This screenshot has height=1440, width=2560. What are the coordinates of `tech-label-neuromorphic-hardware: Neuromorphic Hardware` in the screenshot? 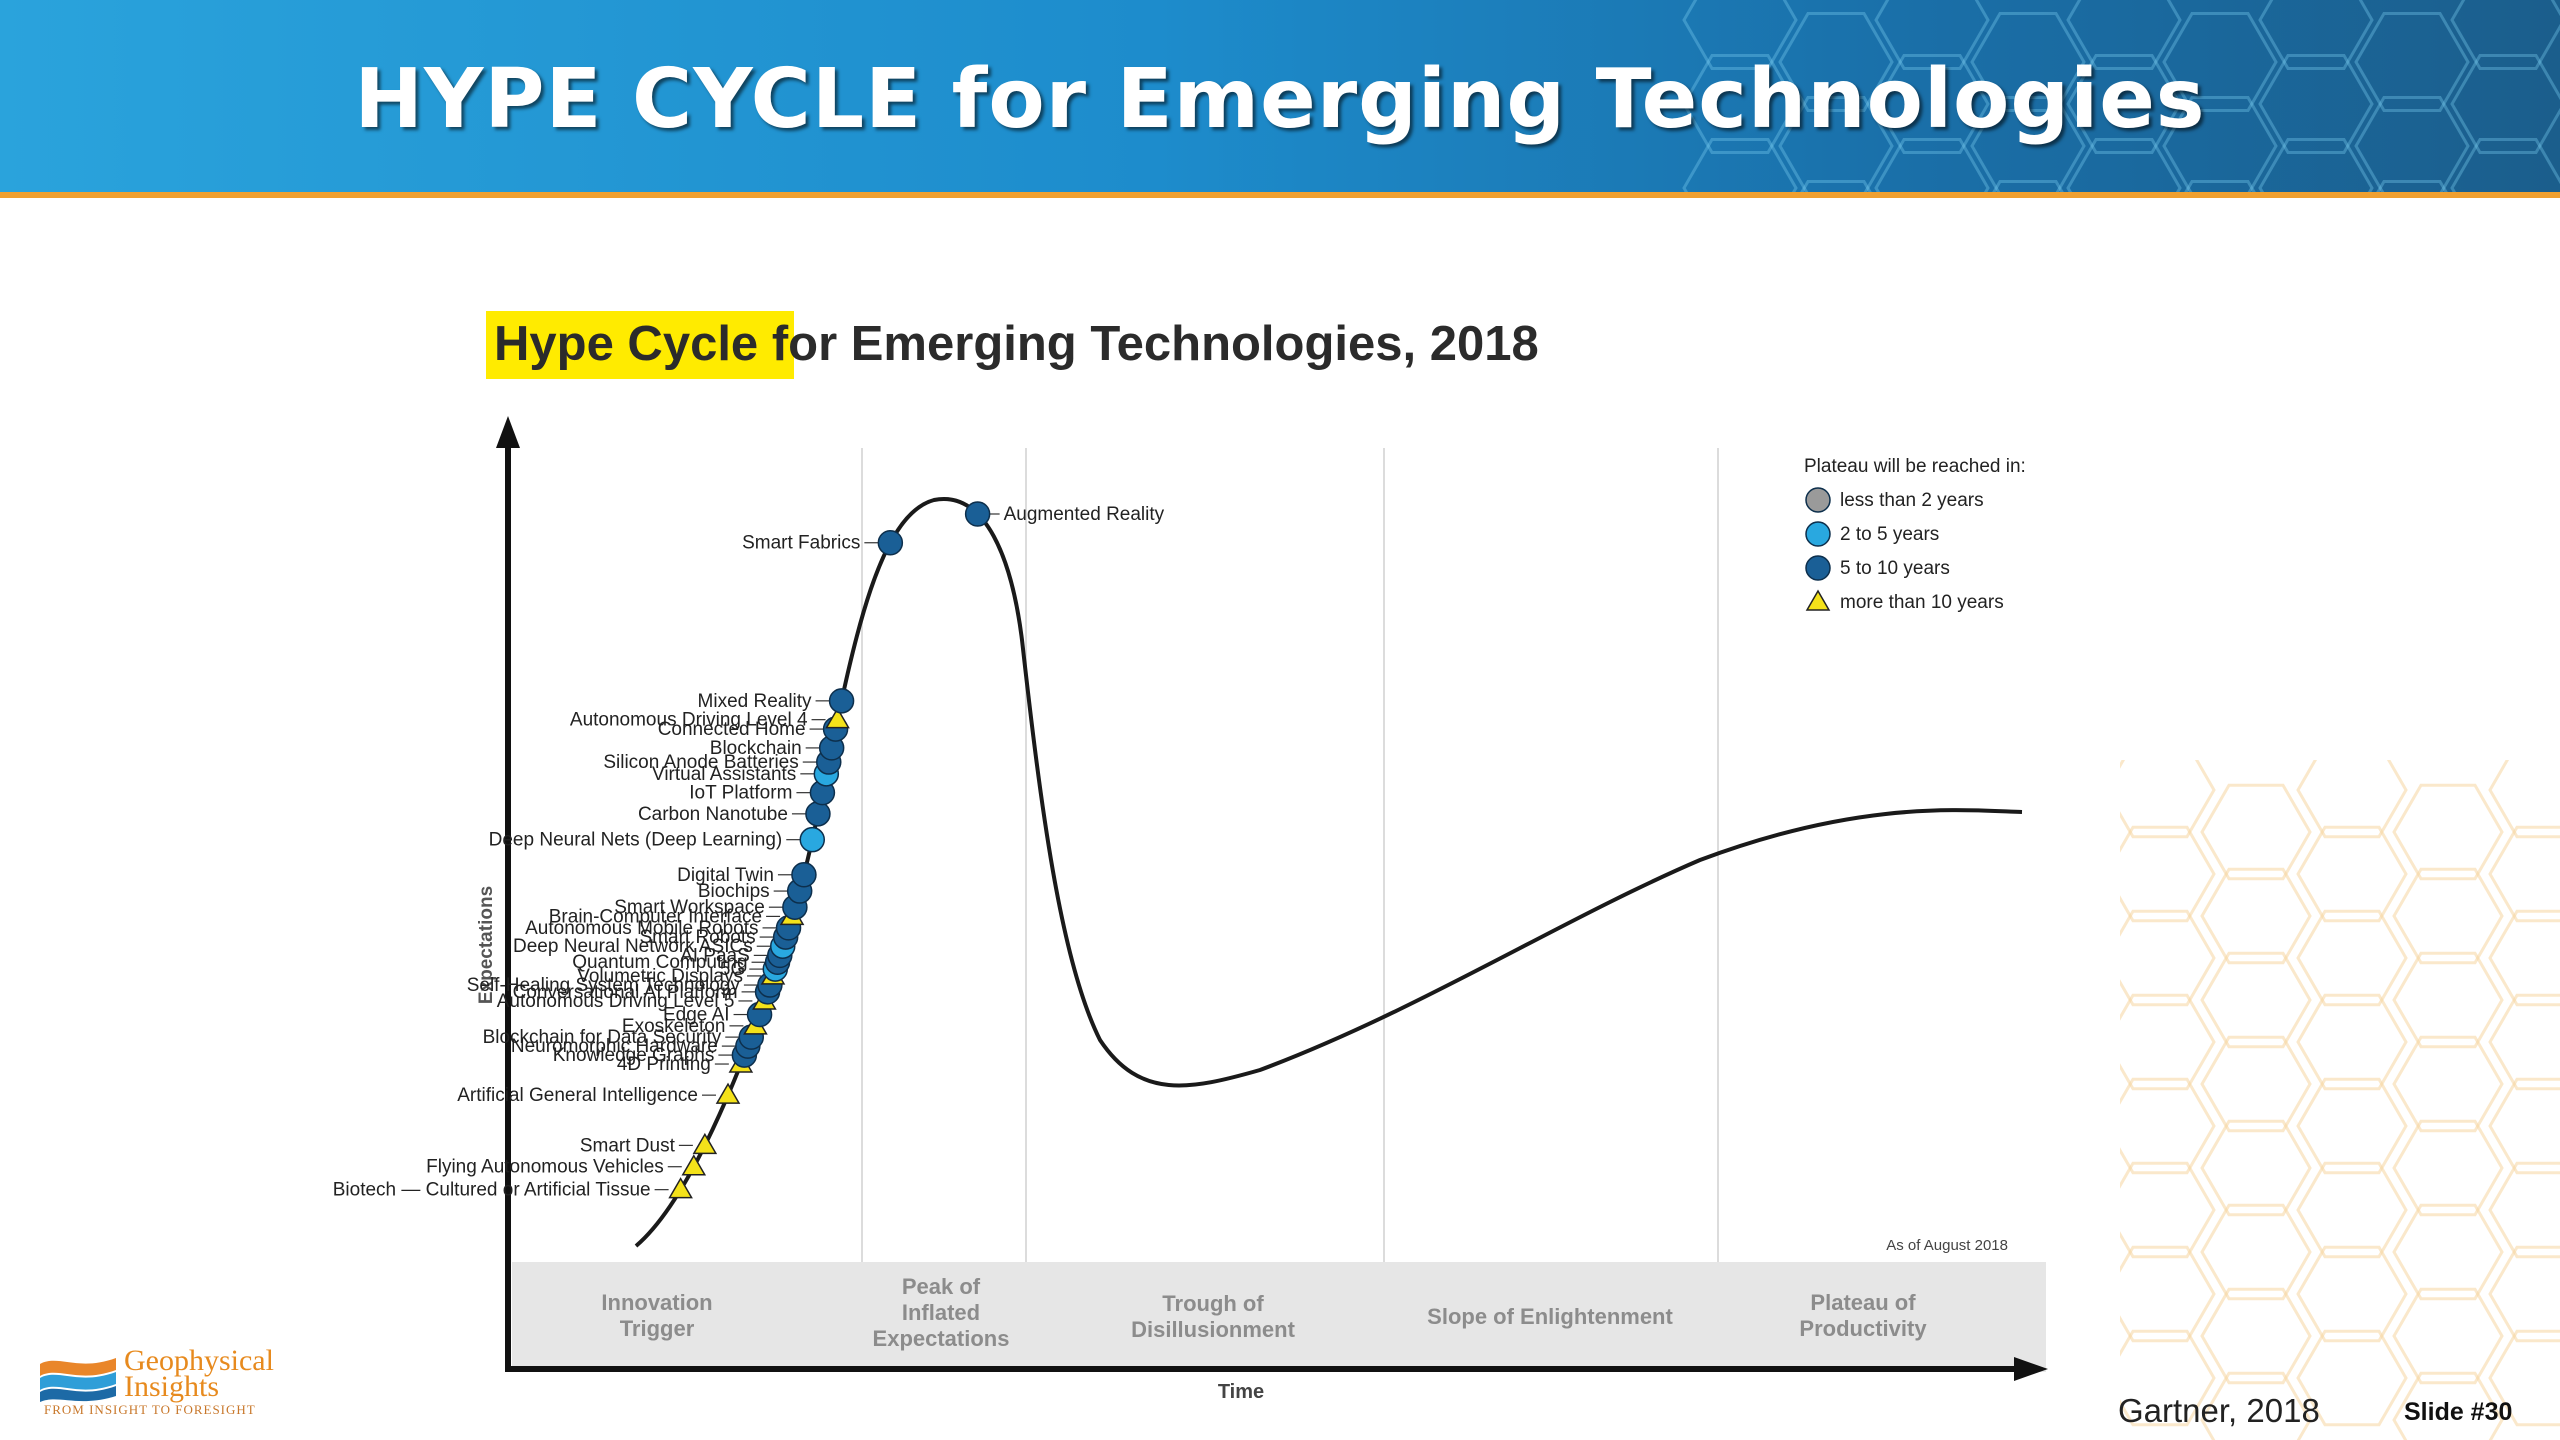 It's located at (614, 1046).